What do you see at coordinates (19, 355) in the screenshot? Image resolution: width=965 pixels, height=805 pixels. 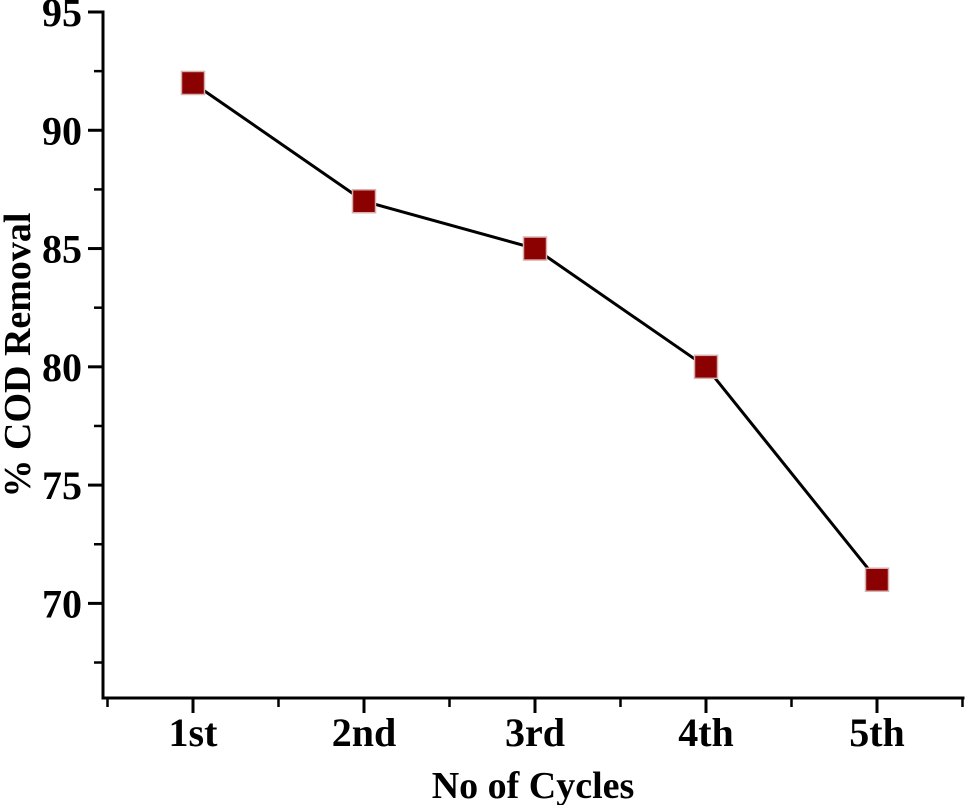 I see `y-axis-title: % COD Removal` at bounding box center [19, 355].